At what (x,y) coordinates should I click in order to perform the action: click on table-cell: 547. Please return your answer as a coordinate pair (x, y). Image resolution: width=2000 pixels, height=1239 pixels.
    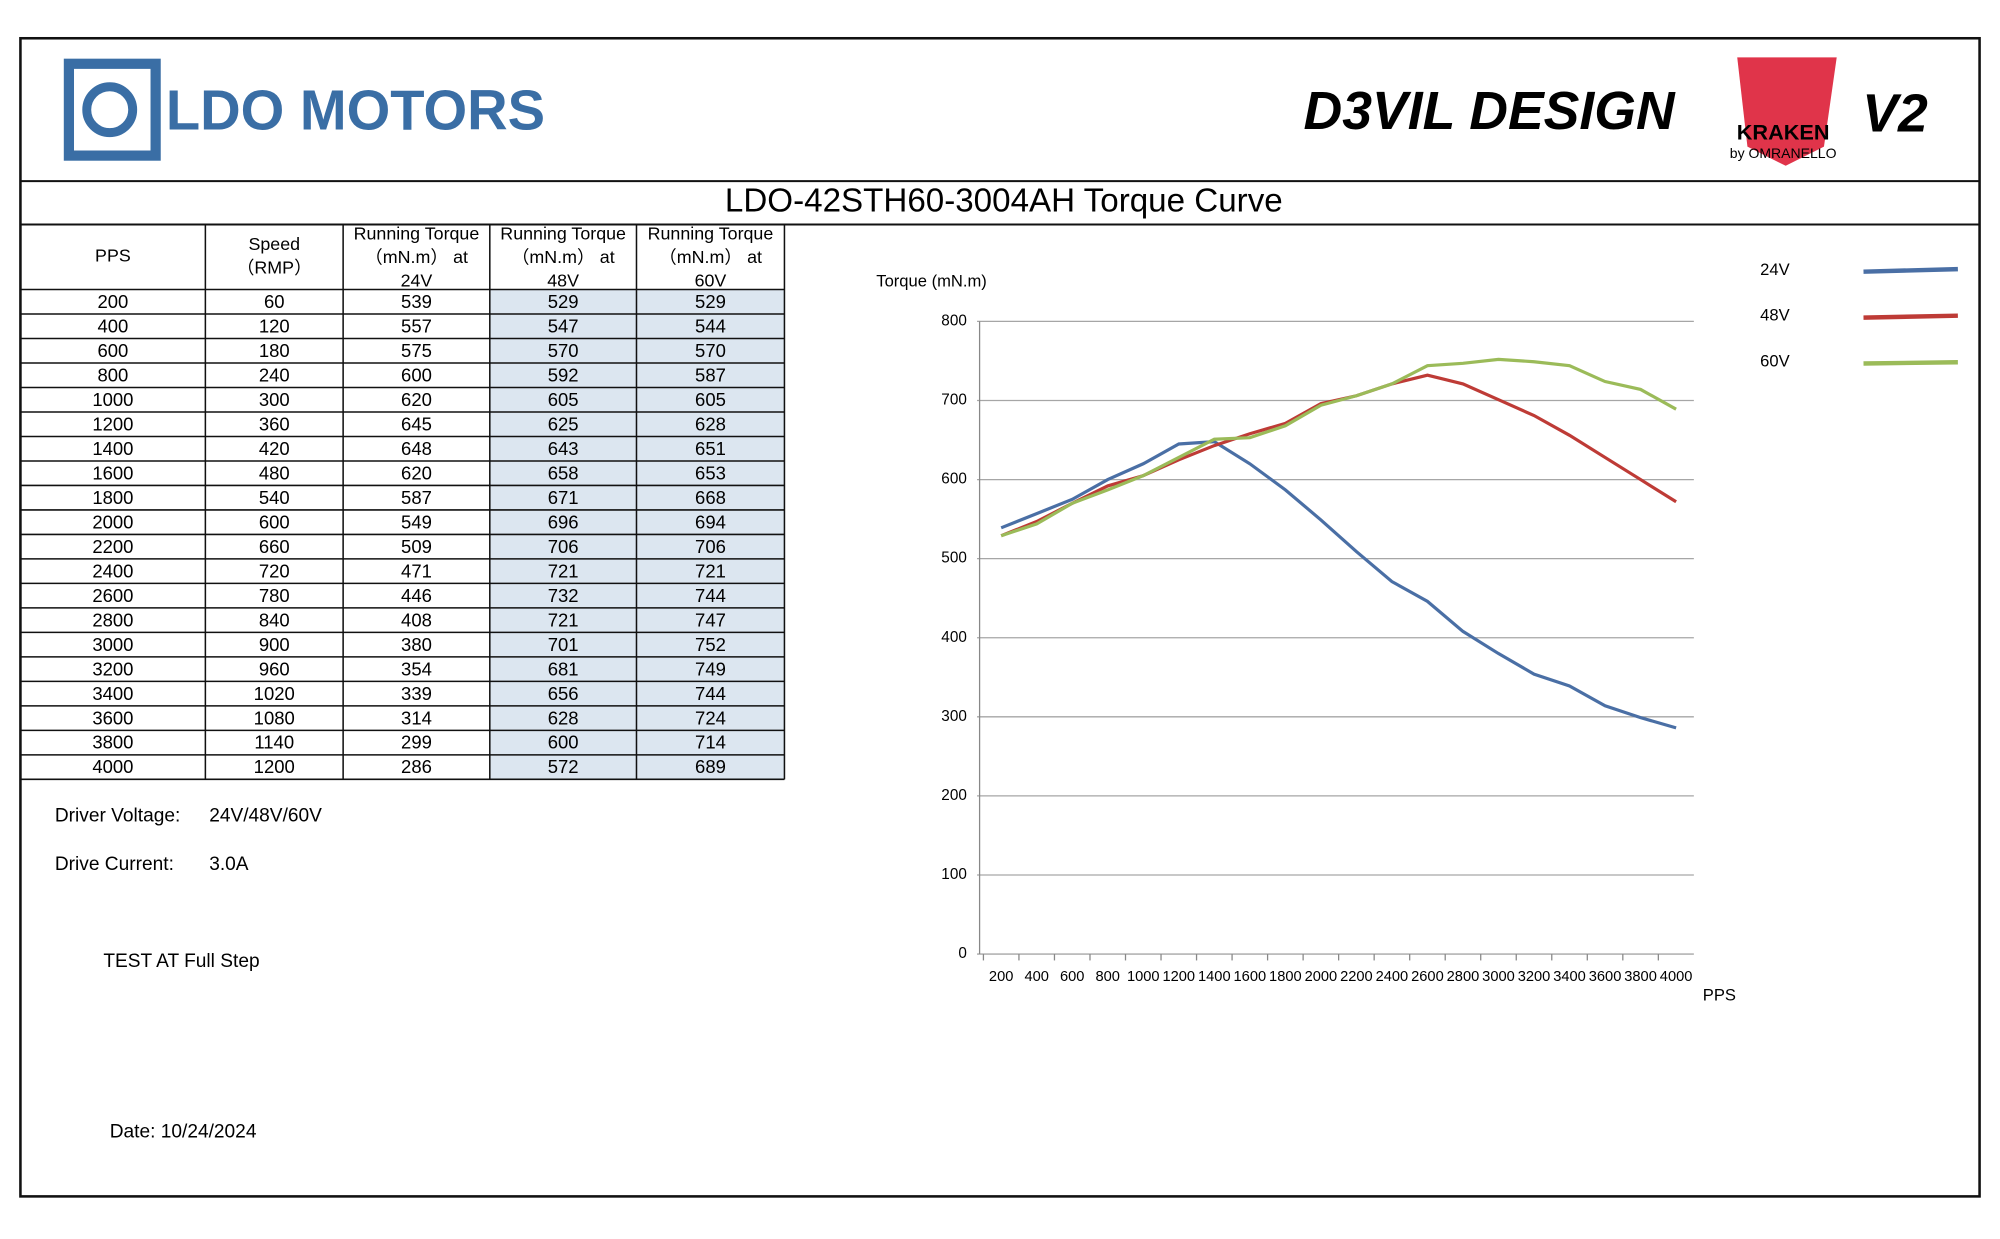
    Looking at the image, I should click on (563, 325).